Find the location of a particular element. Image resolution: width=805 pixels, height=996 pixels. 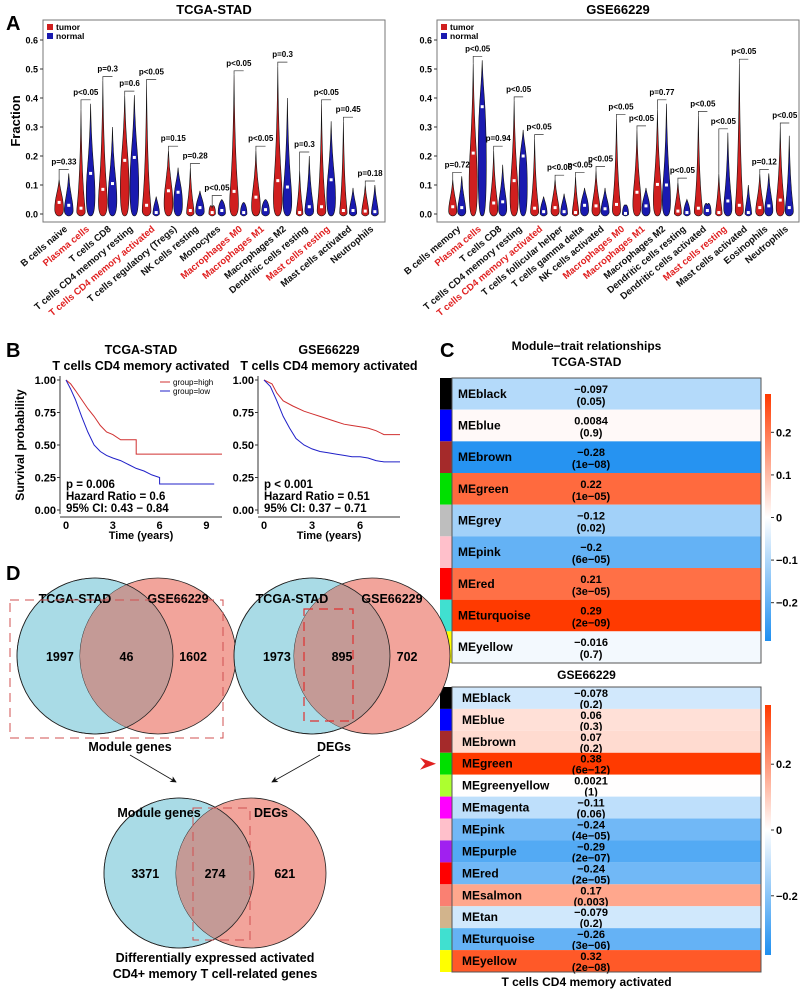

p-value: (6e−05) is located at coordinates (591, 560).